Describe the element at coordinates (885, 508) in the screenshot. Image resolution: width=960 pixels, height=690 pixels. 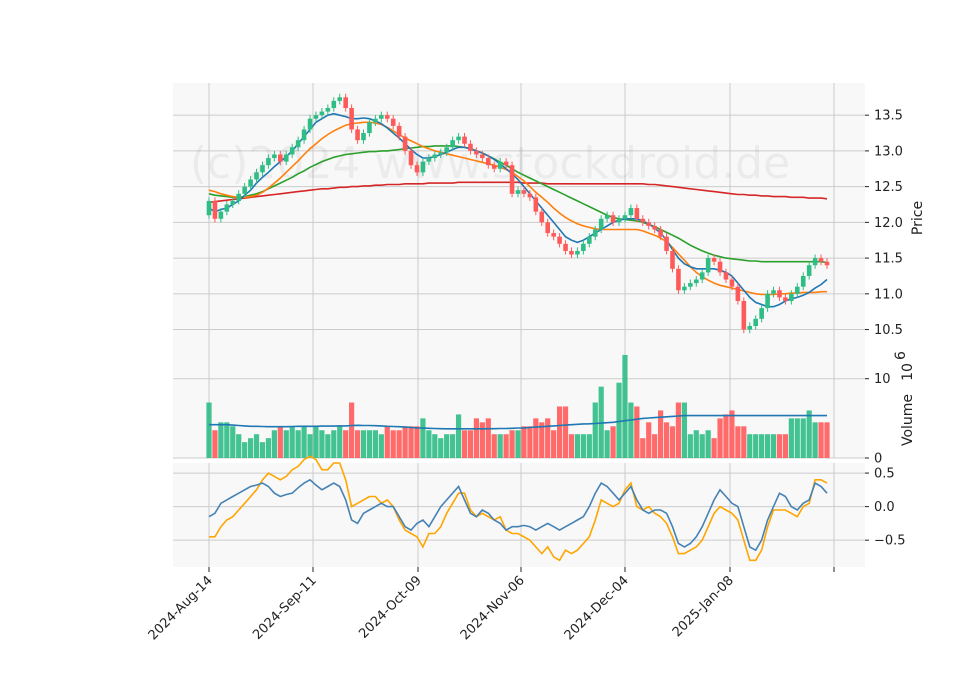
I see `oscillator-axis-ticks: 0.5 0.0 −0.5` at that location.